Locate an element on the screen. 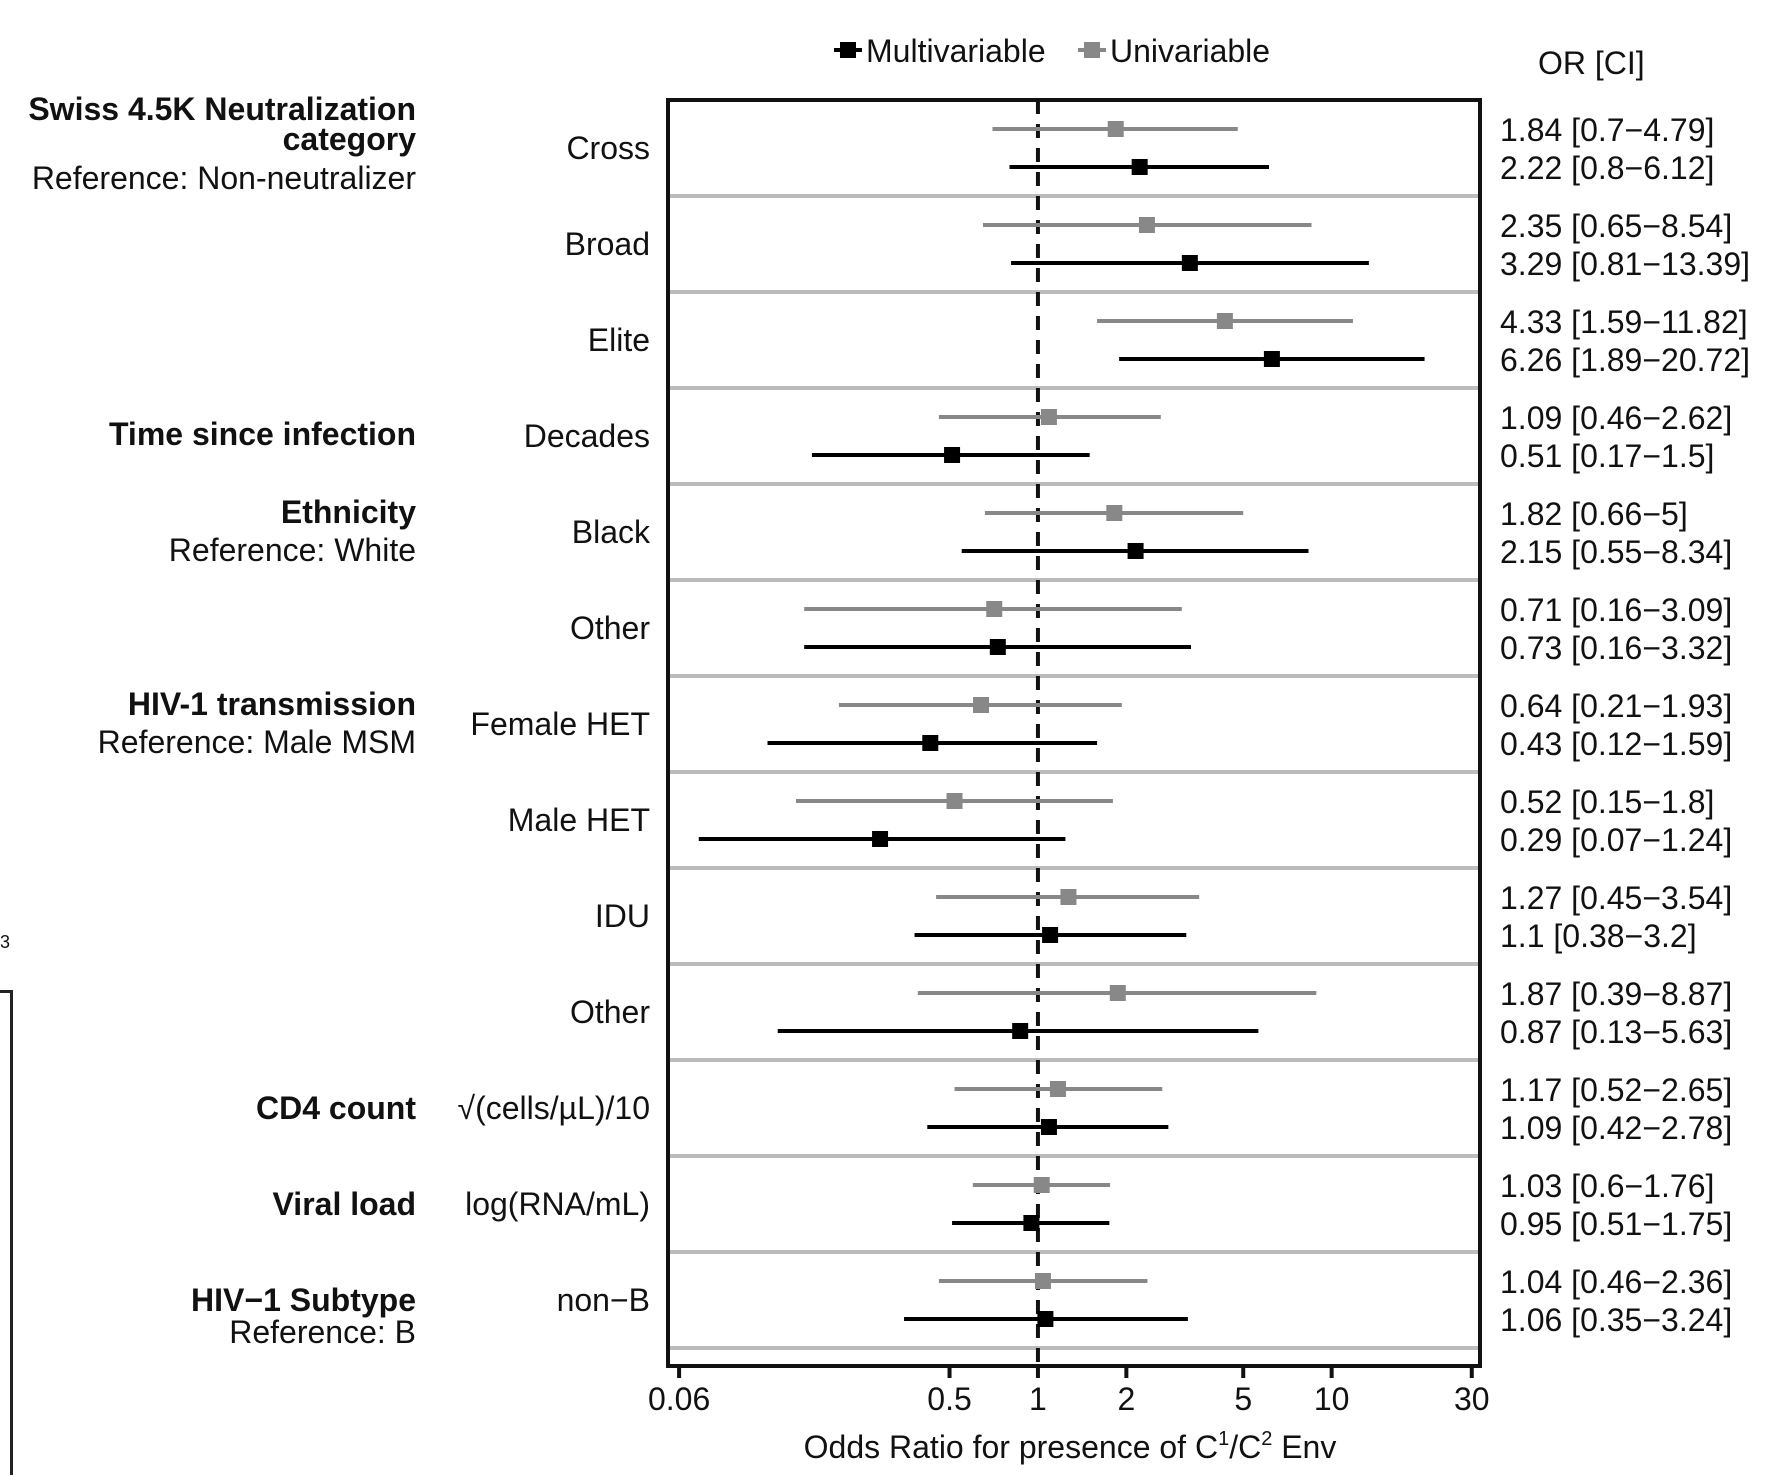  edge-fragment-axis is located at coordinates (6, 1232).